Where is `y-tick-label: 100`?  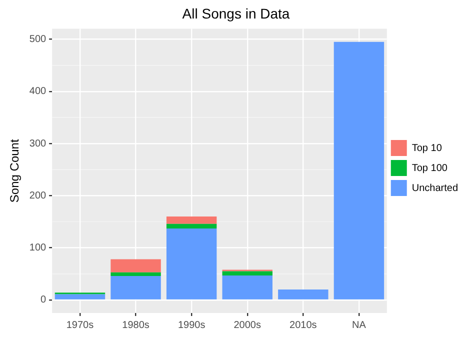
y-tick-label: 100 is located at coordinates (38, 248).